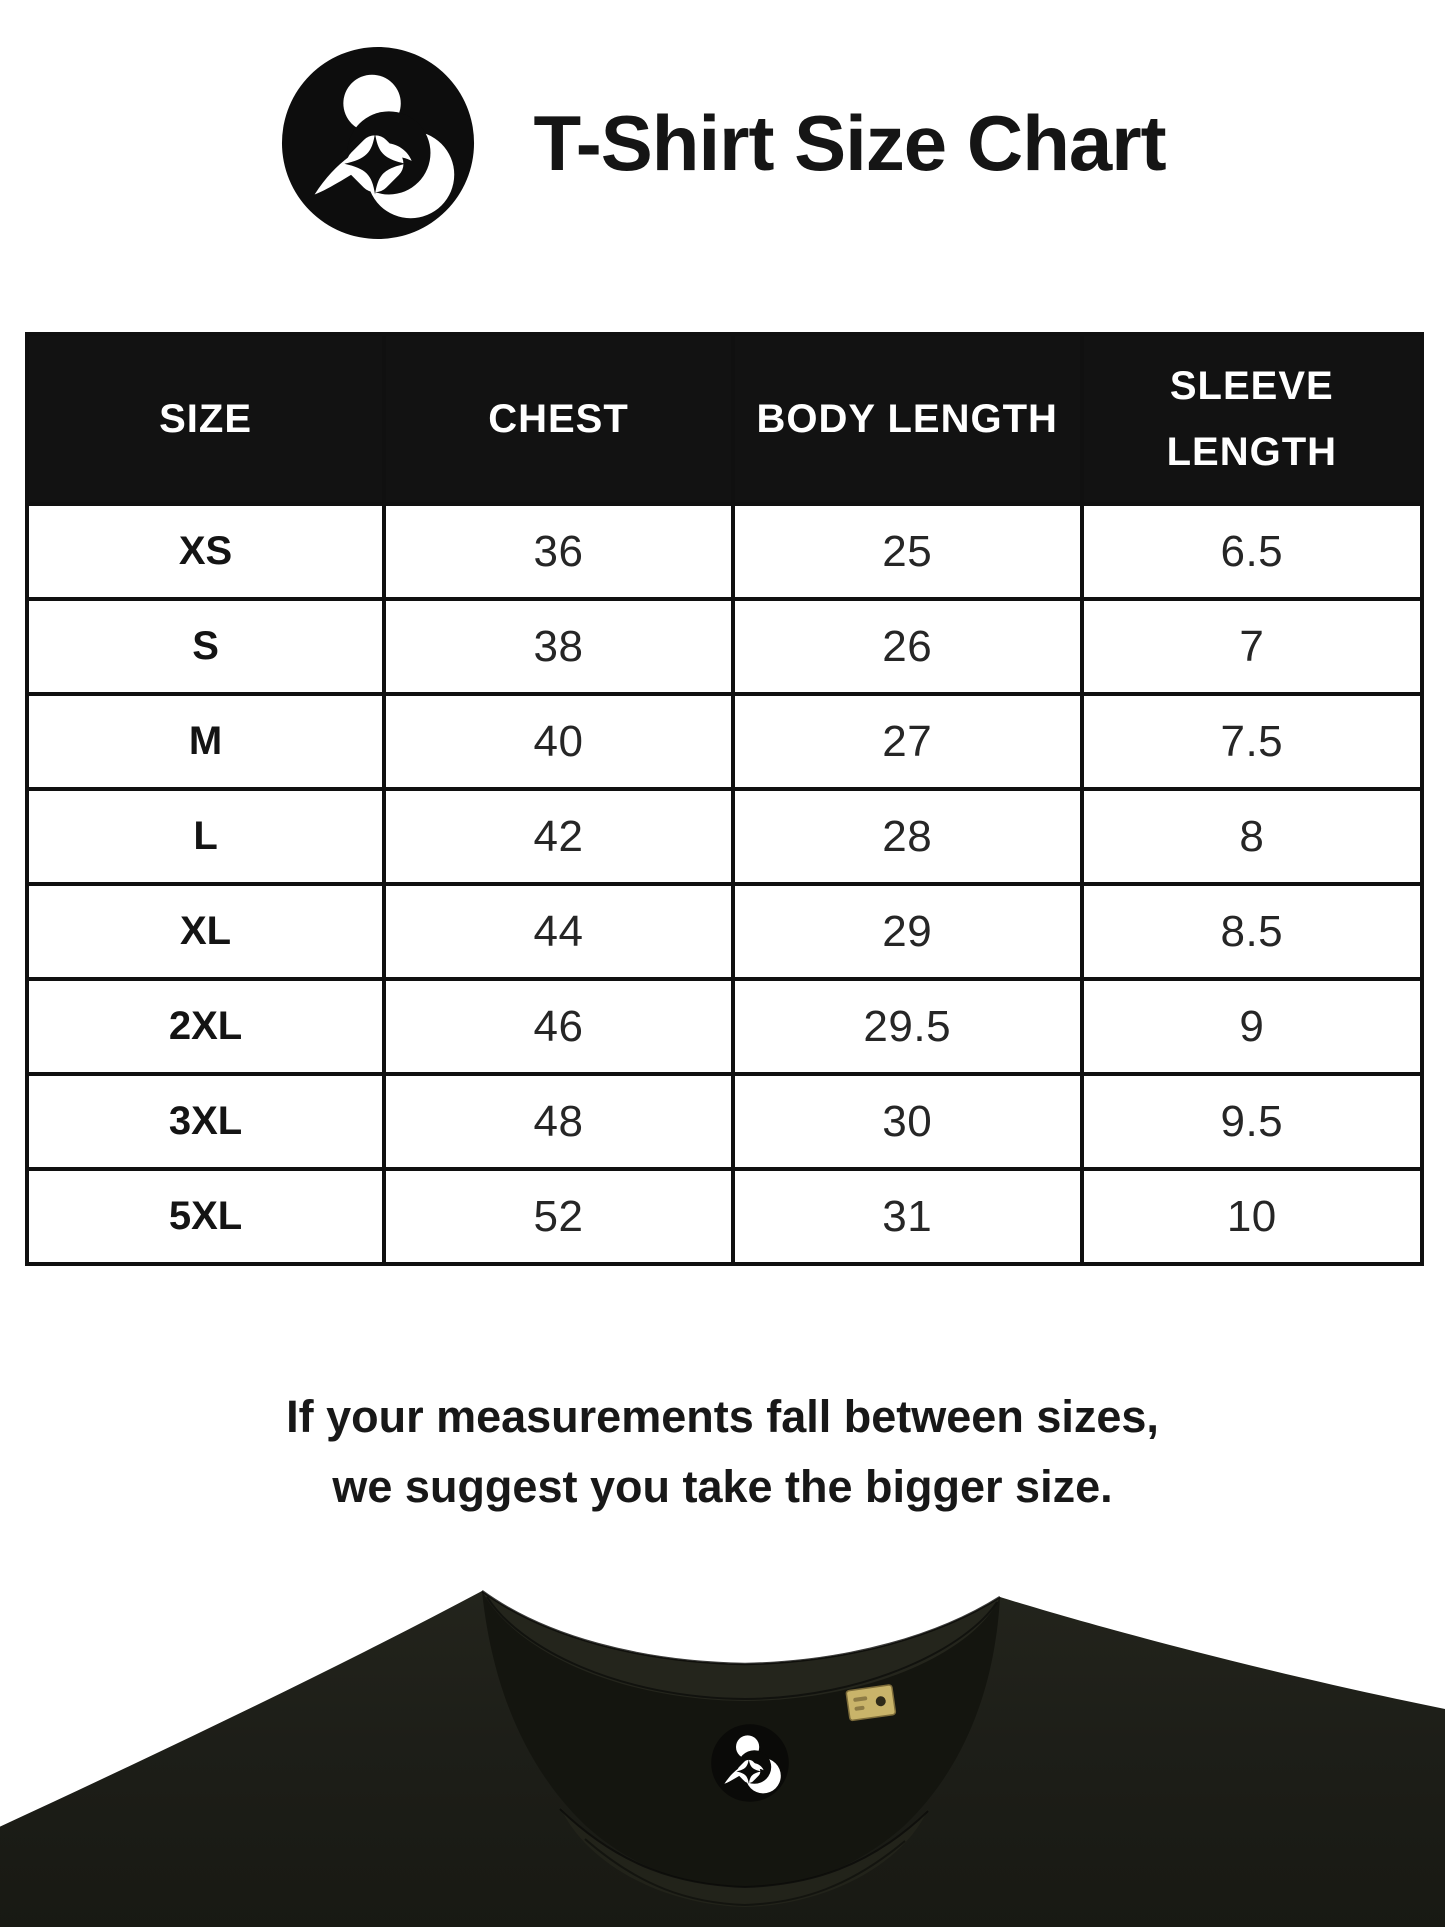 The width and height of the screenshot is (1445, 1927). I want to click on table-row: L 42 28 8, so click(724, 836).